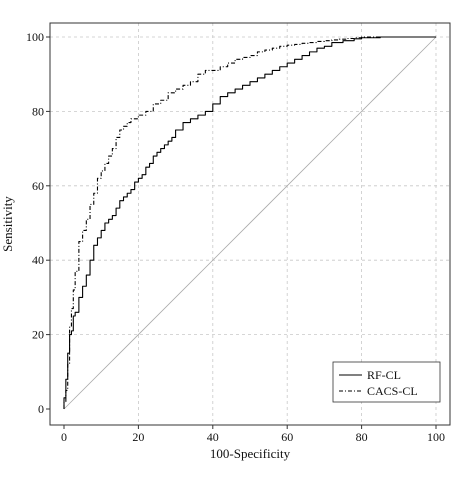 This screenshot has height=484, width=474. What do you see at coordinates (38, 260) in the screenshot?
I see `y-tick-label-2: 40` at bounding box center [38, 260].